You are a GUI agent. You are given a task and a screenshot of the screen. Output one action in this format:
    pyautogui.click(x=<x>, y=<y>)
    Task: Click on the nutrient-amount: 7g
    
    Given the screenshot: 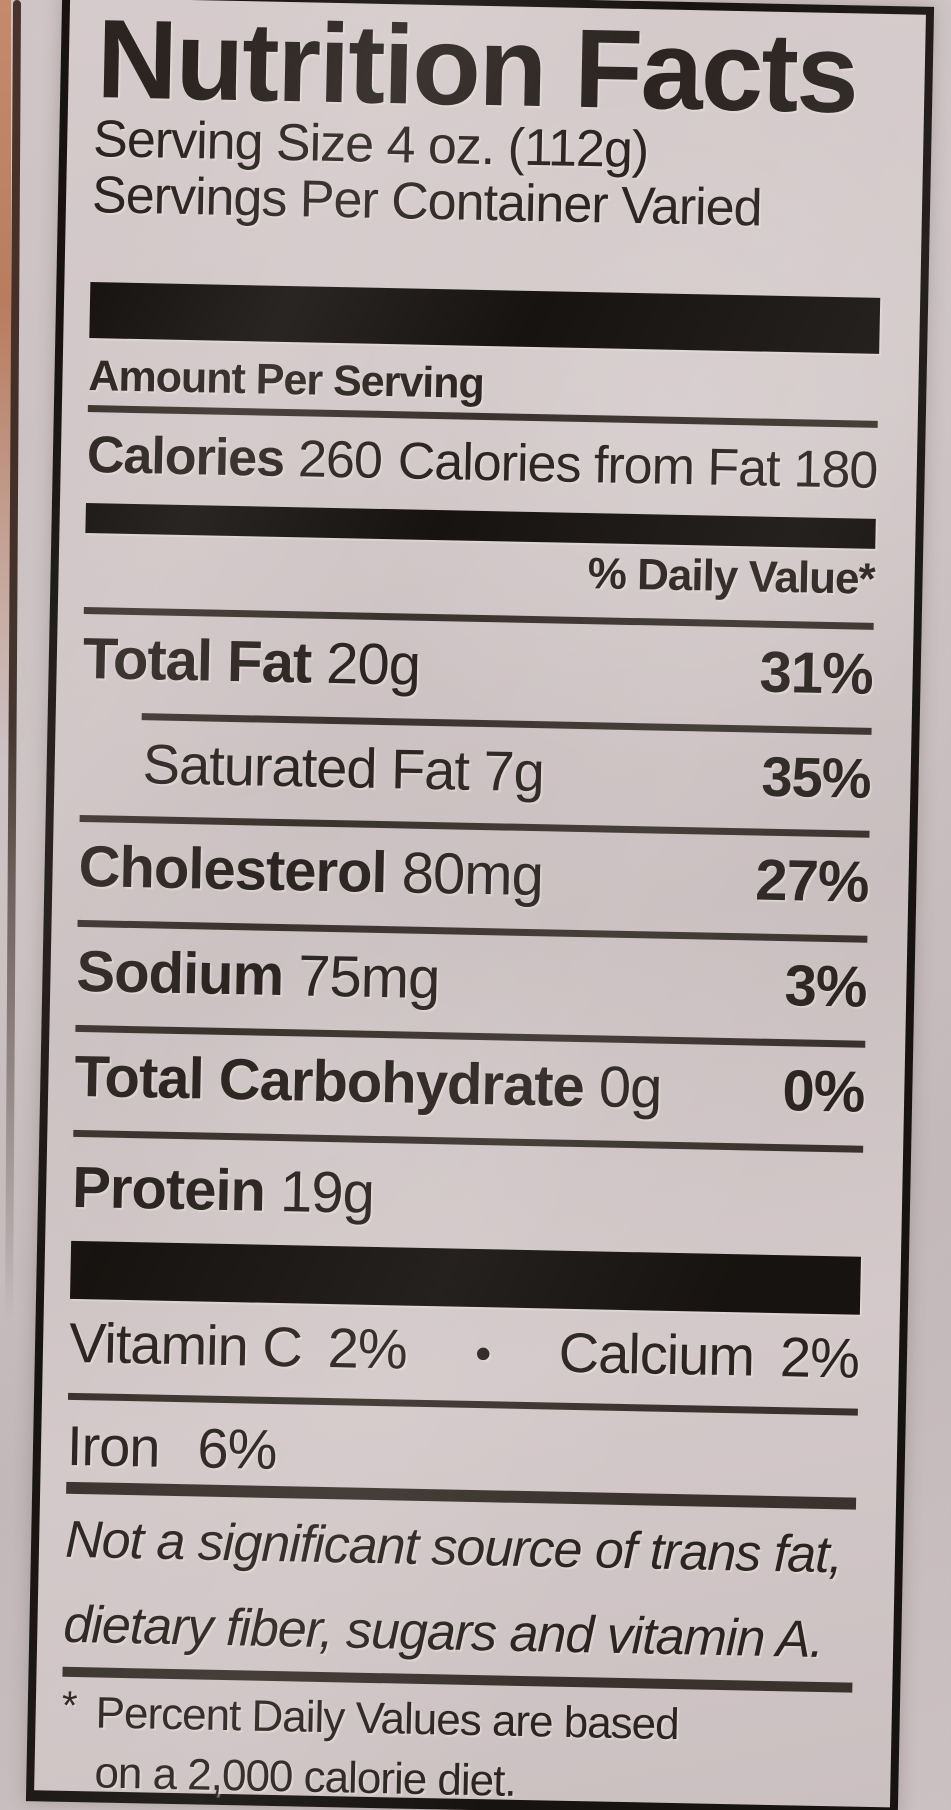 What is the action you would take?
    pyautogui.click(x=506, y=771)
    